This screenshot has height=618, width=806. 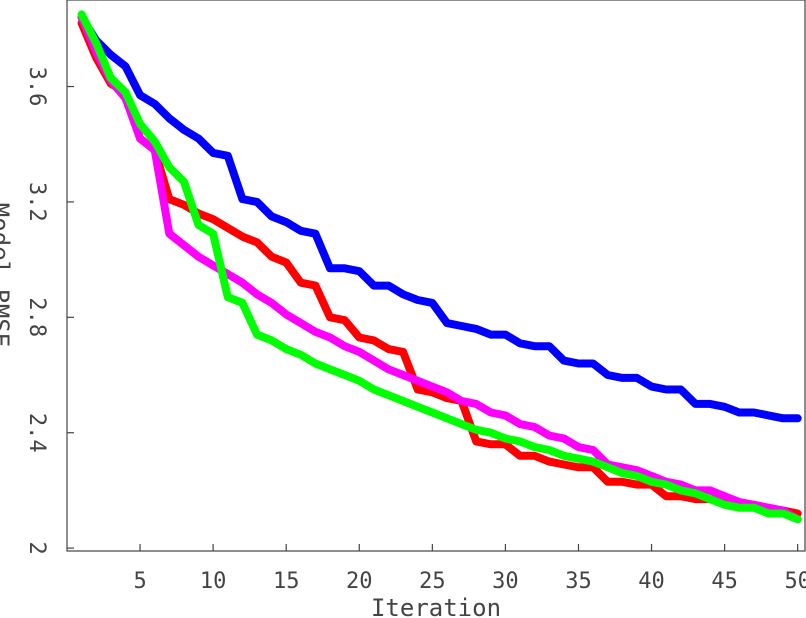 What do you see at coordinates (505, 581) in the screenshot?
I see `x-tick-label: 30` at bounding box center [505, 581].